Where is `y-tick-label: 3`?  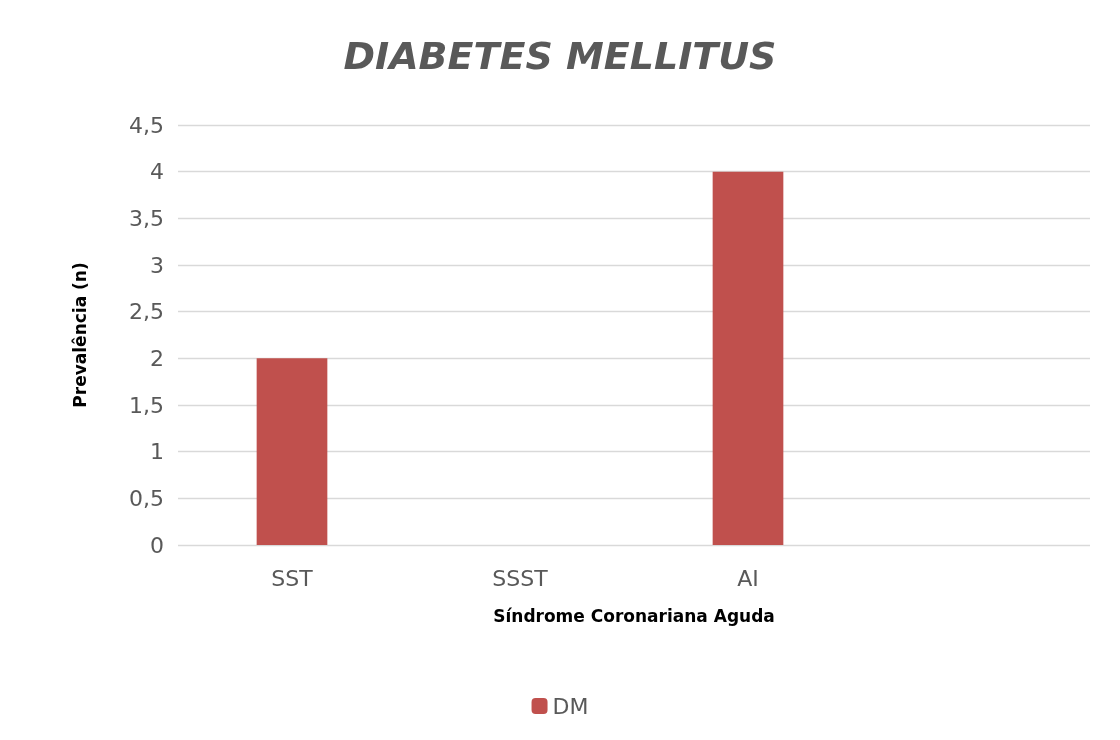 y-tick-label: 3 is located at coordinates (157, 265).